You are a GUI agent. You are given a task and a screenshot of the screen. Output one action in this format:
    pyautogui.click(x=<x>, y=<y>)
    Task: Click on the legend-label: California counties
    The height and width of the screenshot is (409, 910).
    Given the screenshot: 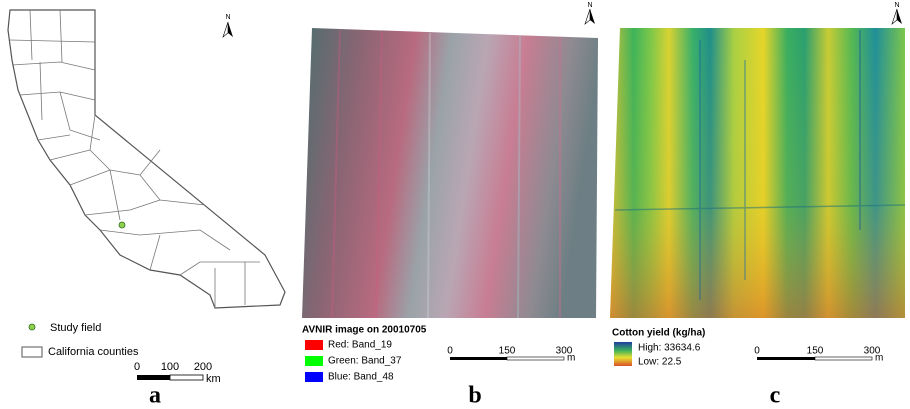 What is the action you would take?
    pyautogui.click(x=93, y=352)
    